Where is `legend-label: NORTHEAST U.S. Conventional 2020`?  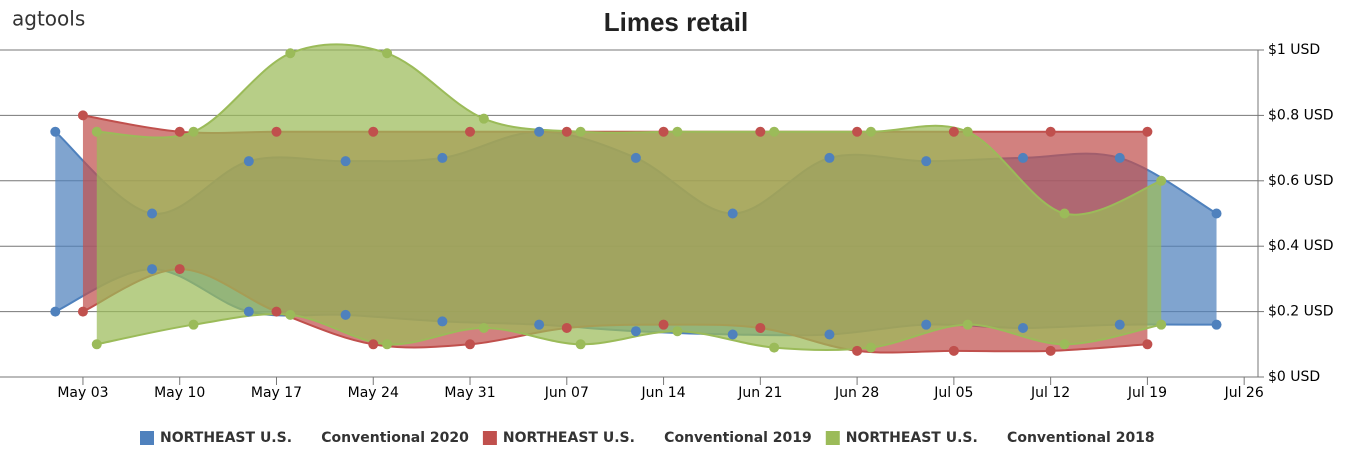
legend-label: NORTHEAST U.S. Conventional 2020 is located at coordinates (314, 438).